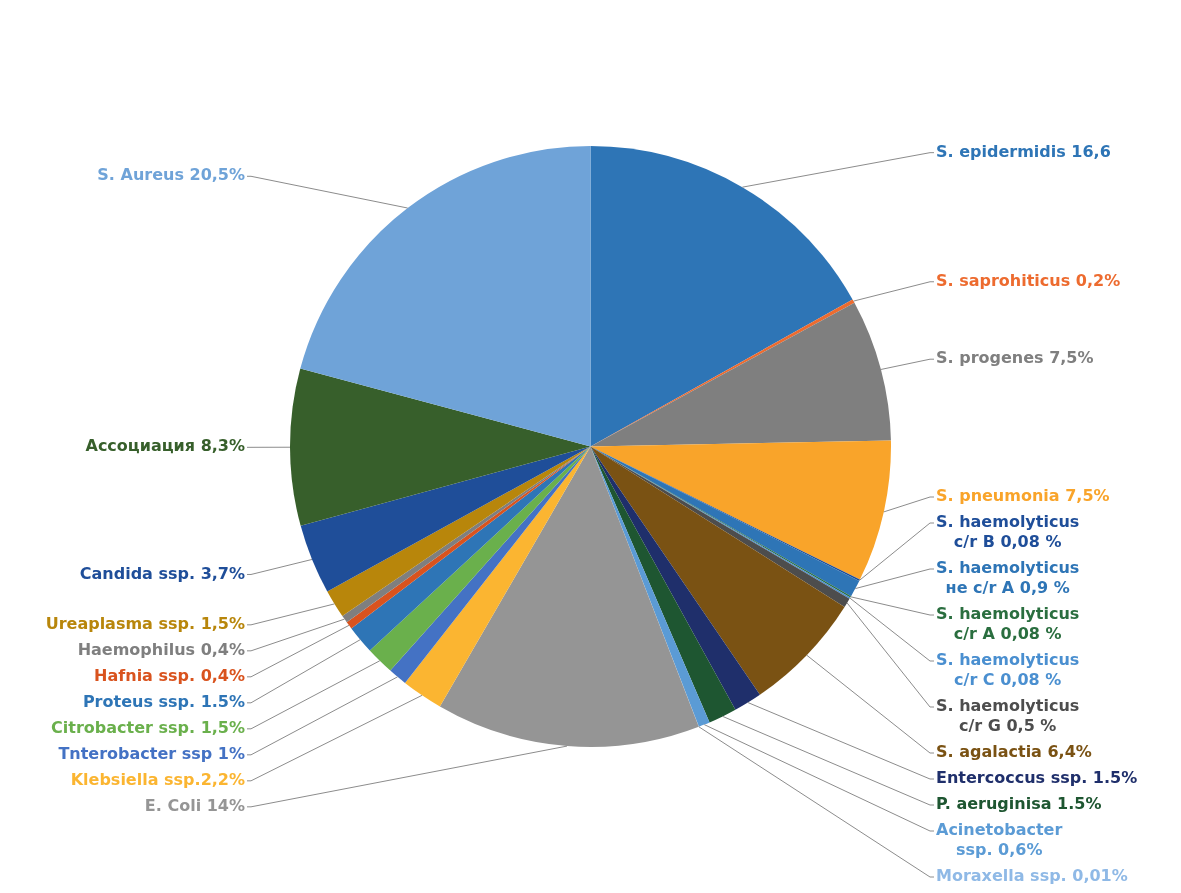  Describe the element at coordinates (1037, 778) in the screenshot. I see `slice-label: Entercoccus ssp. 1.5%` at that location.